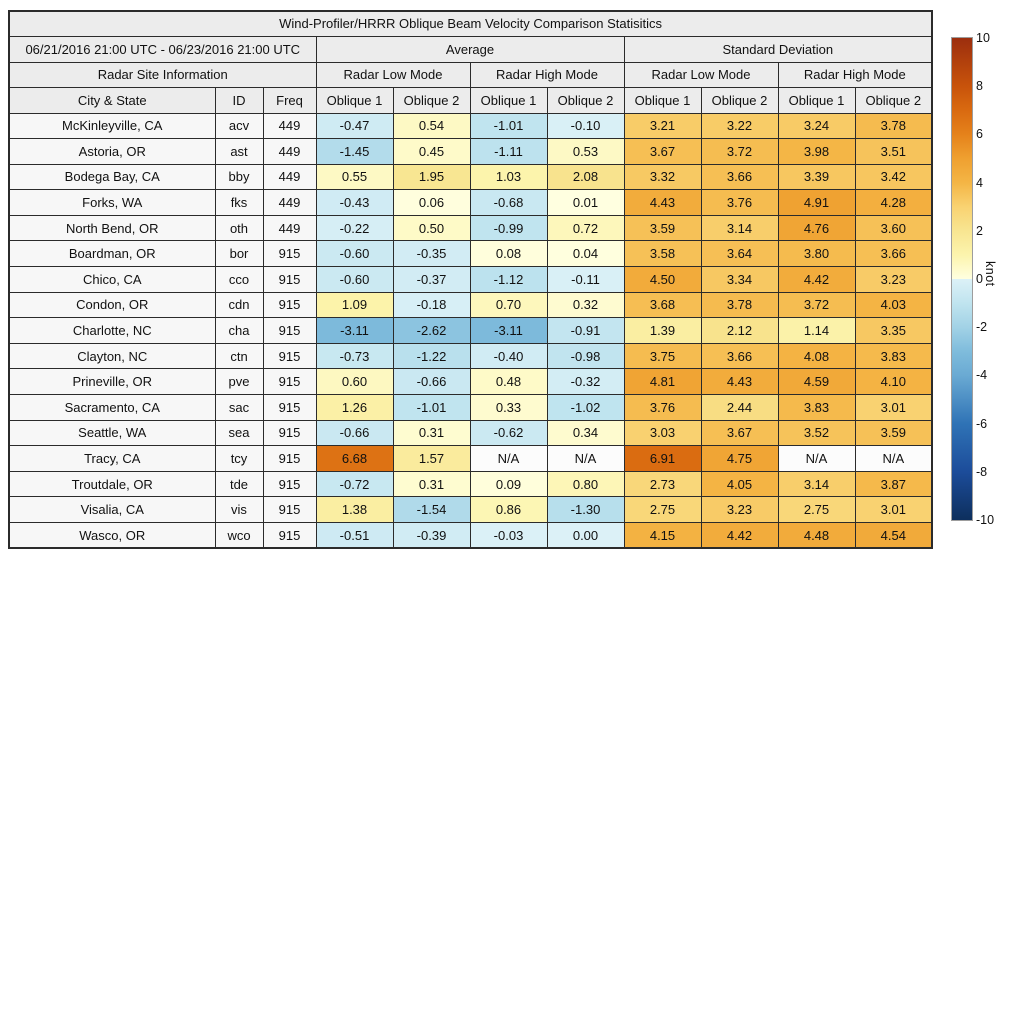 The width and height of the screenshot is (1024, 1024). I want to click on value-cell: 1.95, so click(431, 177).